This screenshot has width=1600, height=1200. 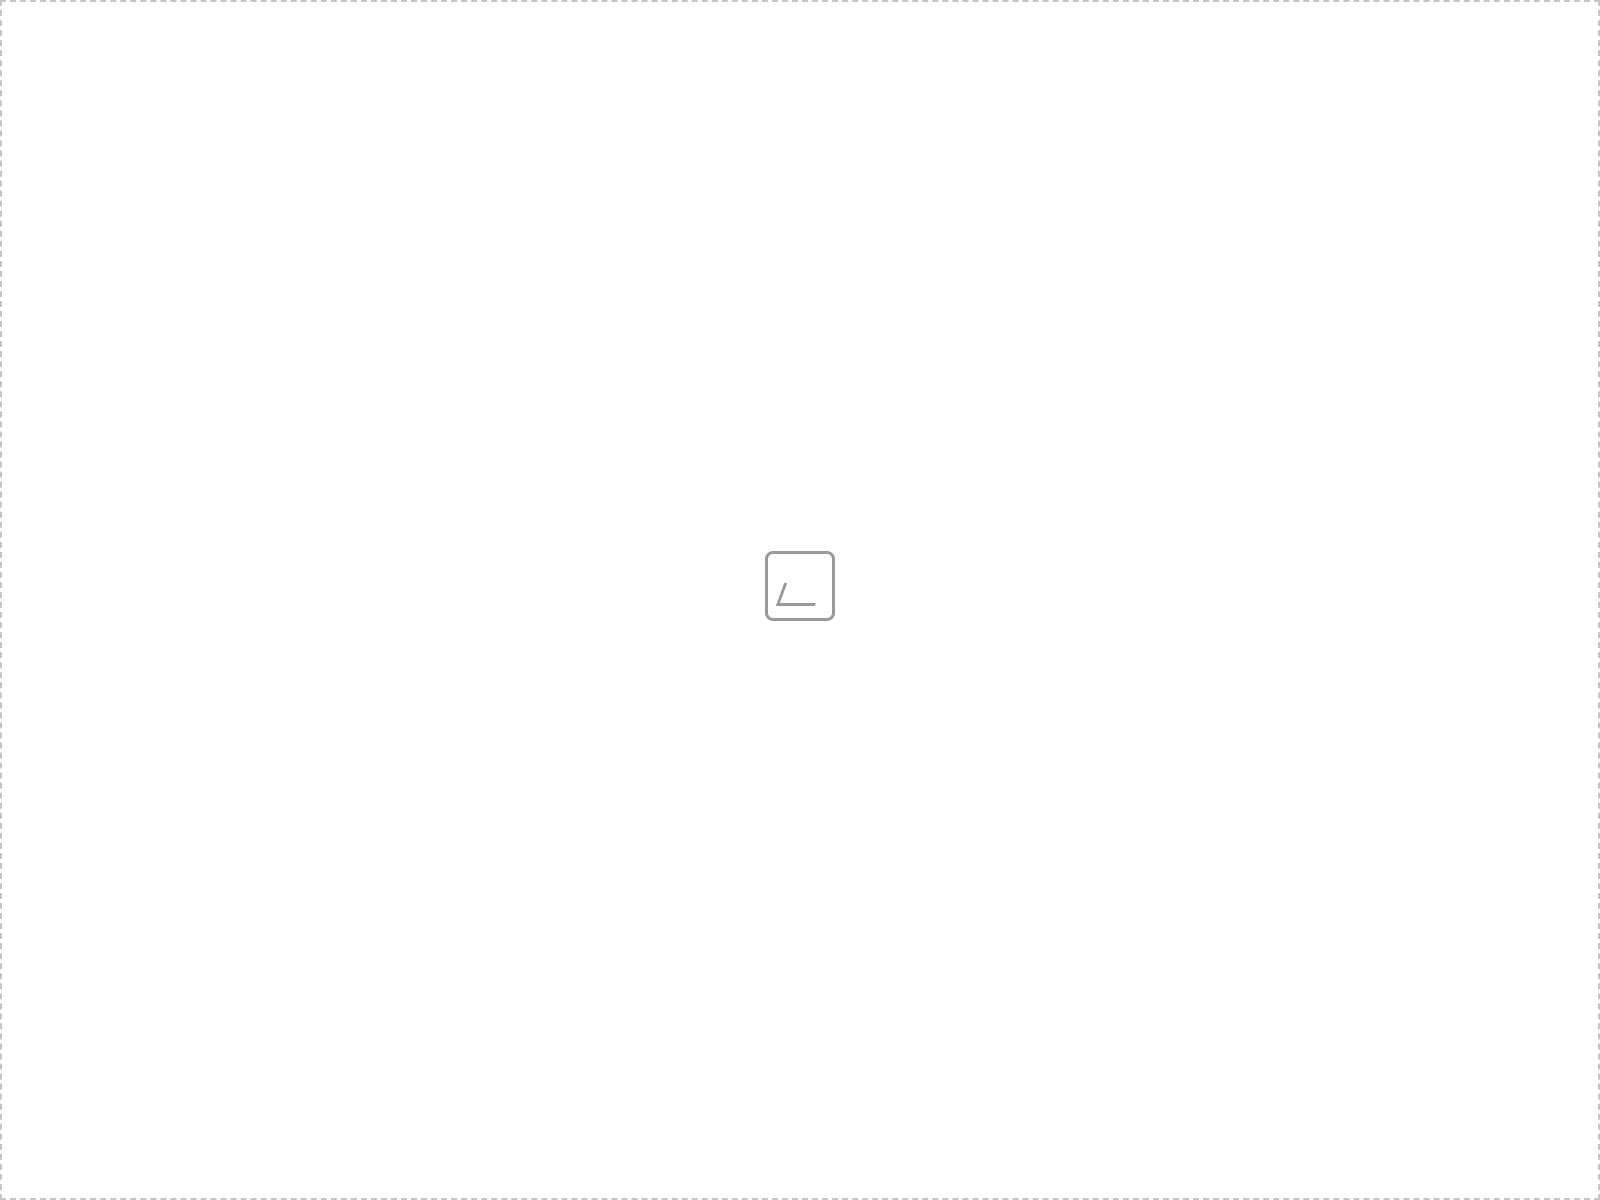 What do you see at coordinates (800, 585) in the screenshot?
I see `image-missing-icon` at bounding box center [800, 585].